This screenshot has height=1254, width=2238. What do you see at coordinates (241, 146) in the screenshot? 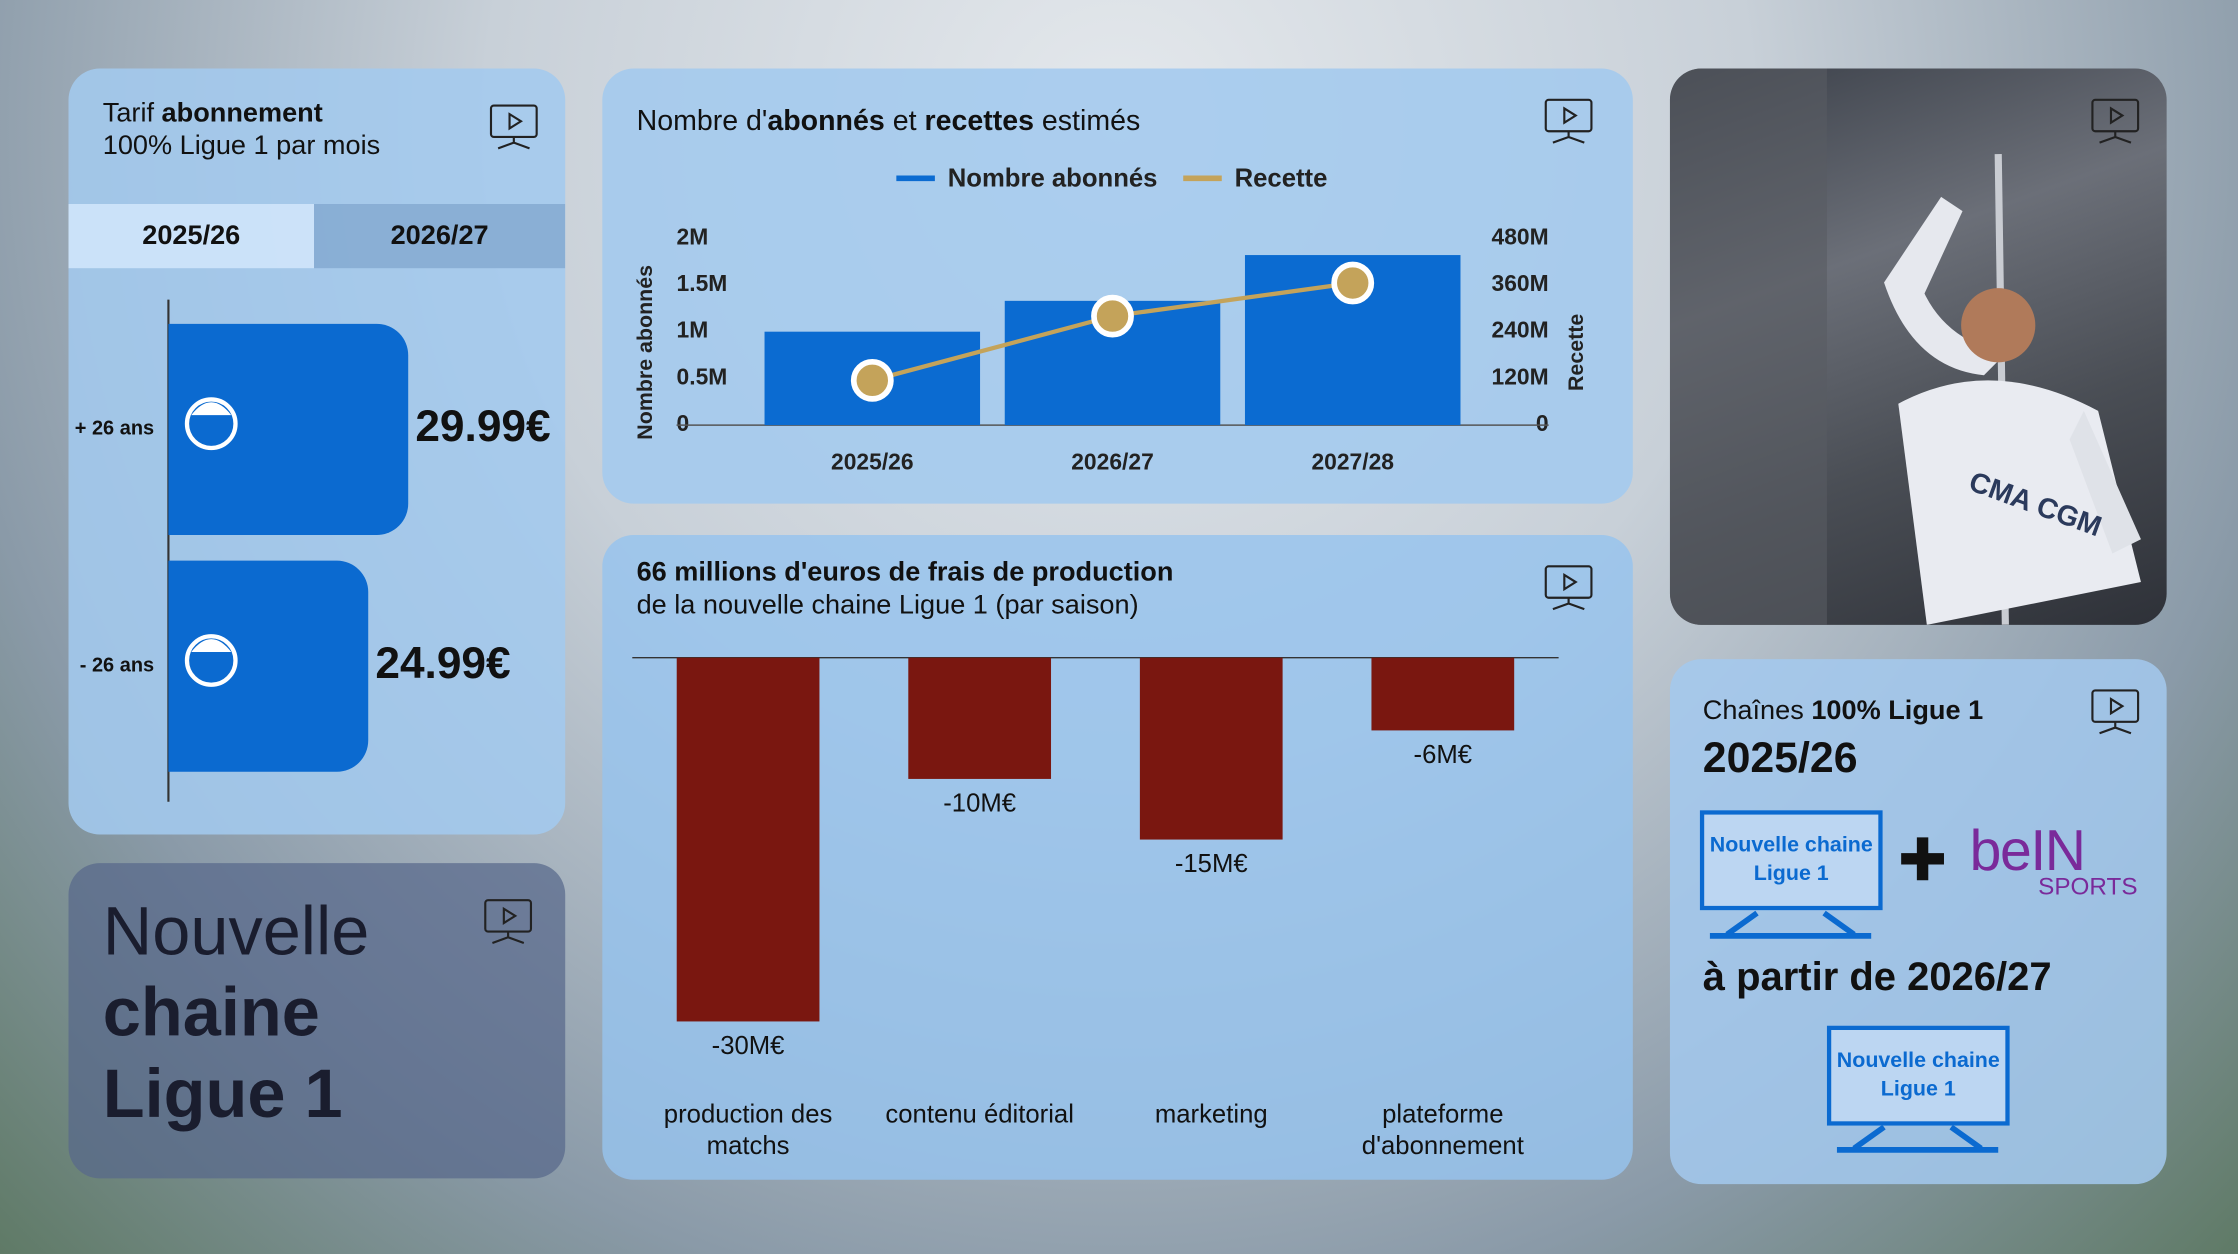
I see `tarif-subtitle: 100% Ligue 1 par mois` at bounding box center [241, 146].